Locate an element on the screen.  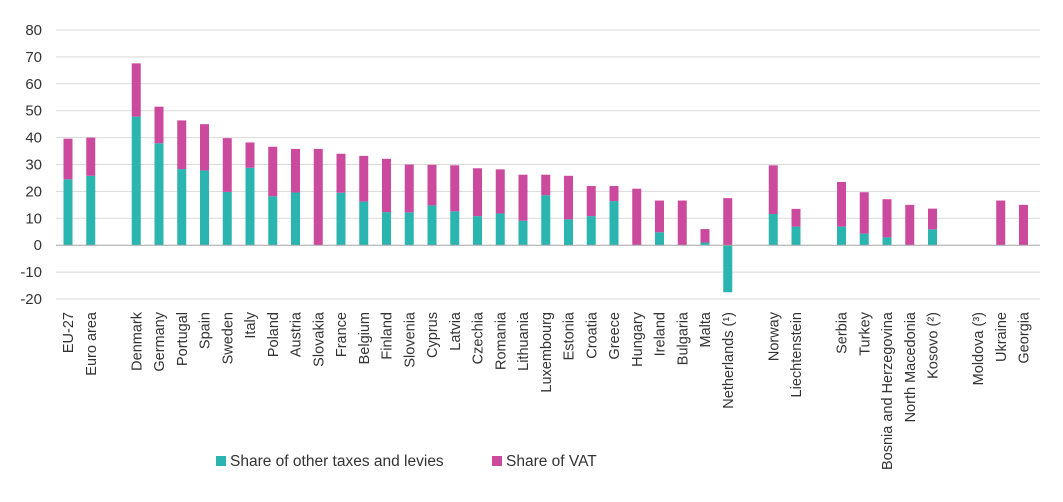
category-label: Cyprus is located at coordinates (433, 335).